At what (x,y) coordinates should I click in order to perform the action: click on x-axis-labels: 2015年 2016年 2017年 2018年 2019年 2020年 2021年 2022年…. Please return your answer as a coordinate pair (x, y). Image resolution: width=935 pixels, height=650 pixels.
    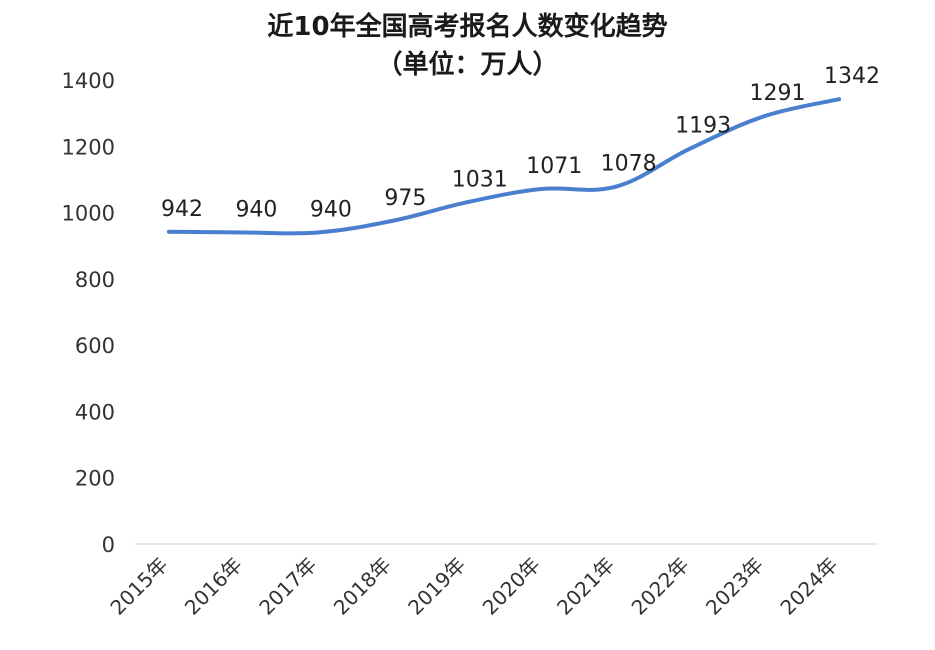
    Looking at the image, I should click on (473, 586).